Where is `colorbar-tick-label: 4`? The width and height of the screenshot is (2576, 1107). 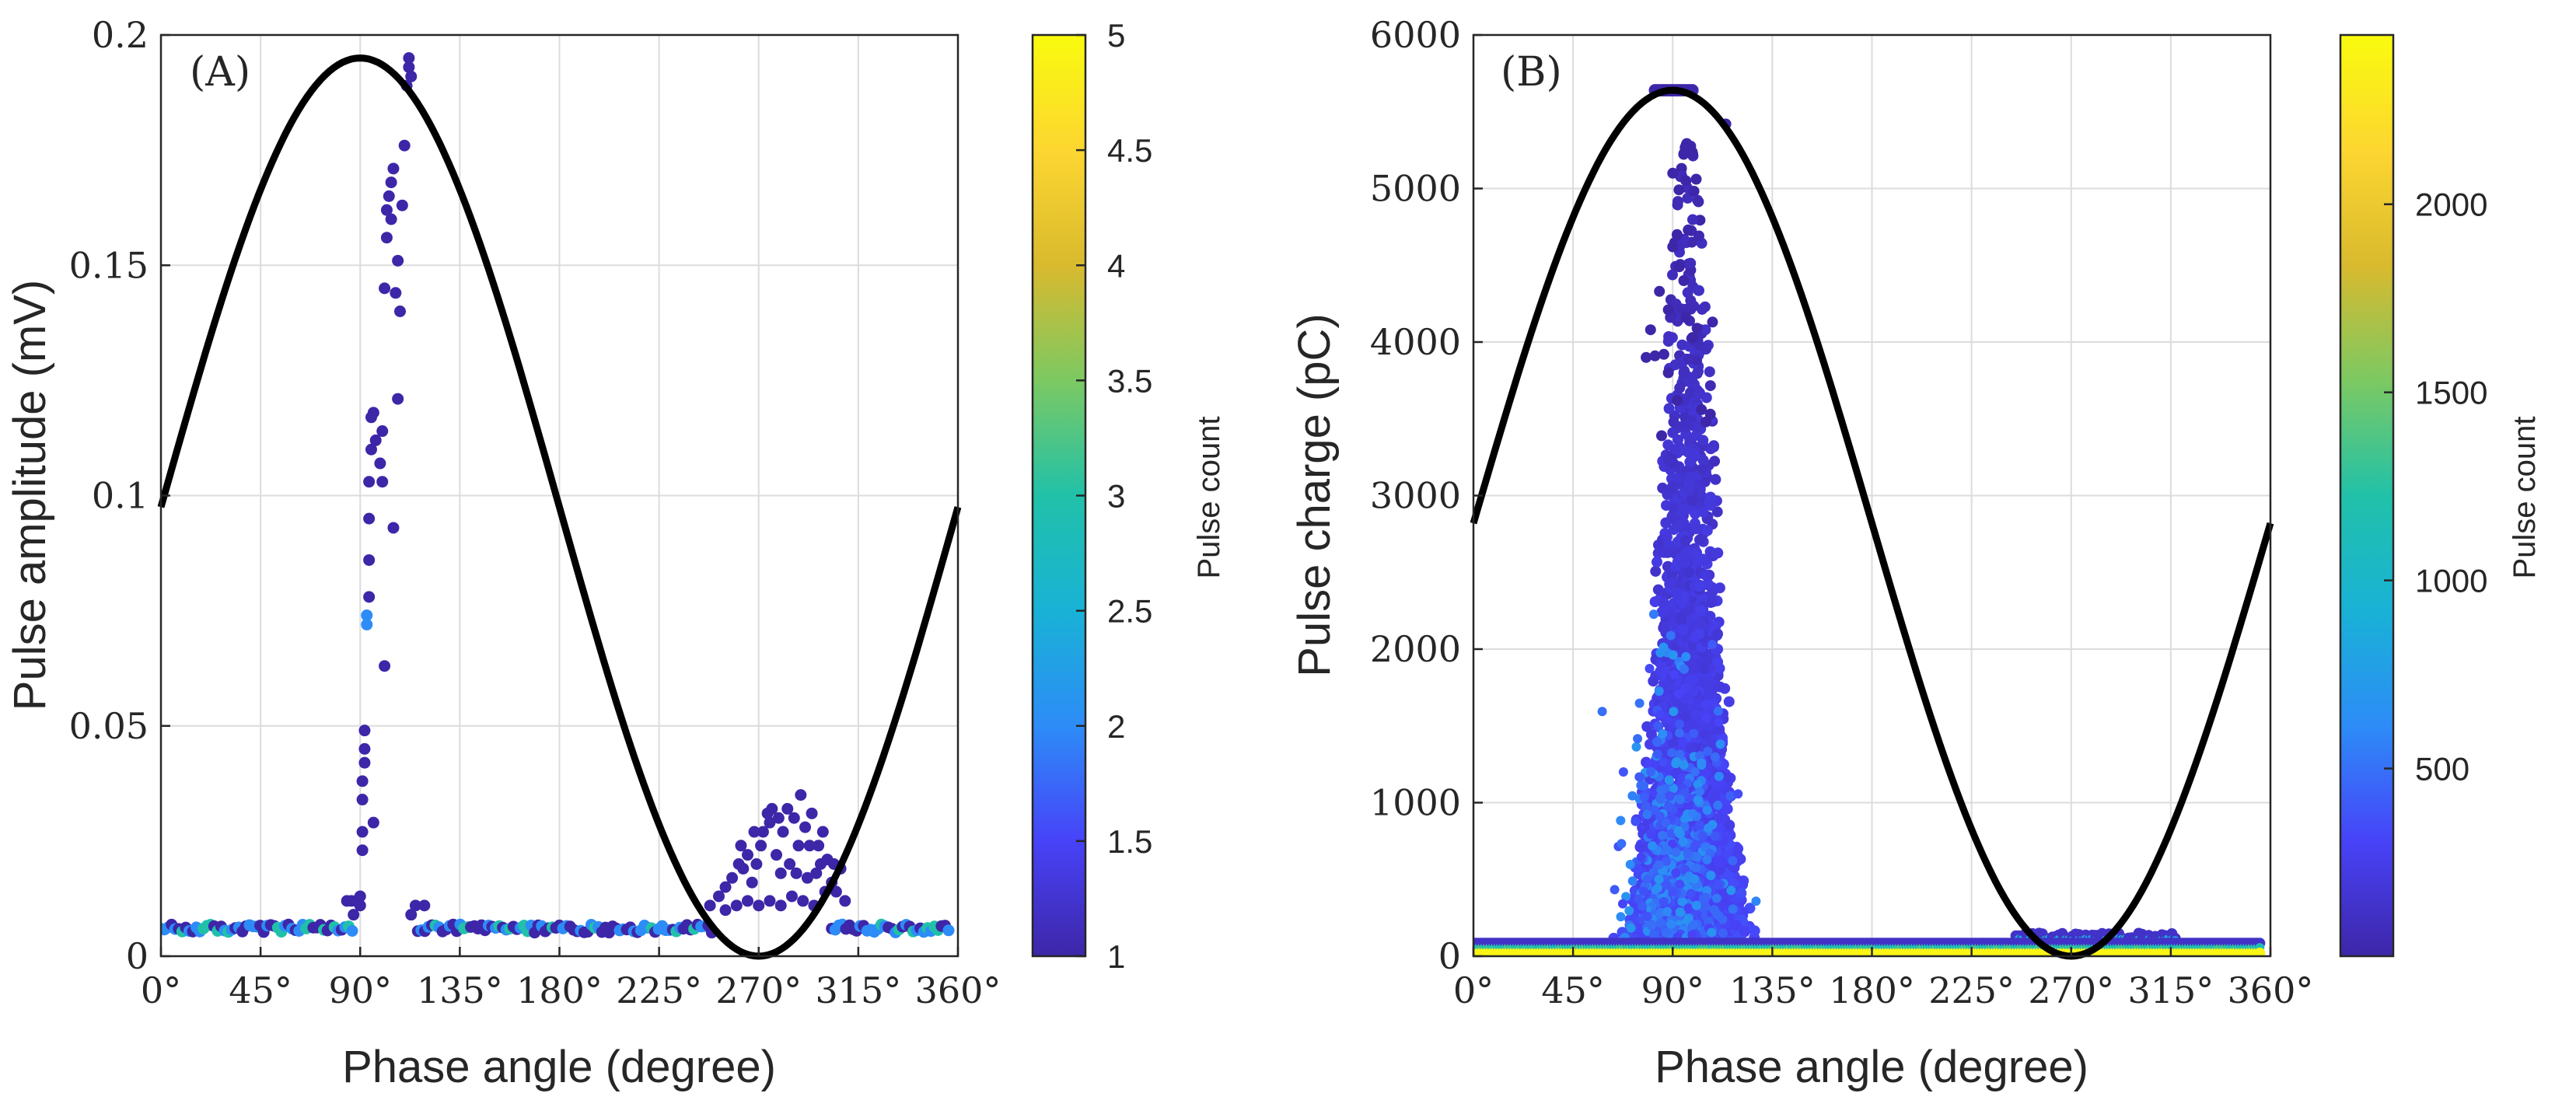 colorbar-tick-label: 4 is located at coordinates (1116, 265).